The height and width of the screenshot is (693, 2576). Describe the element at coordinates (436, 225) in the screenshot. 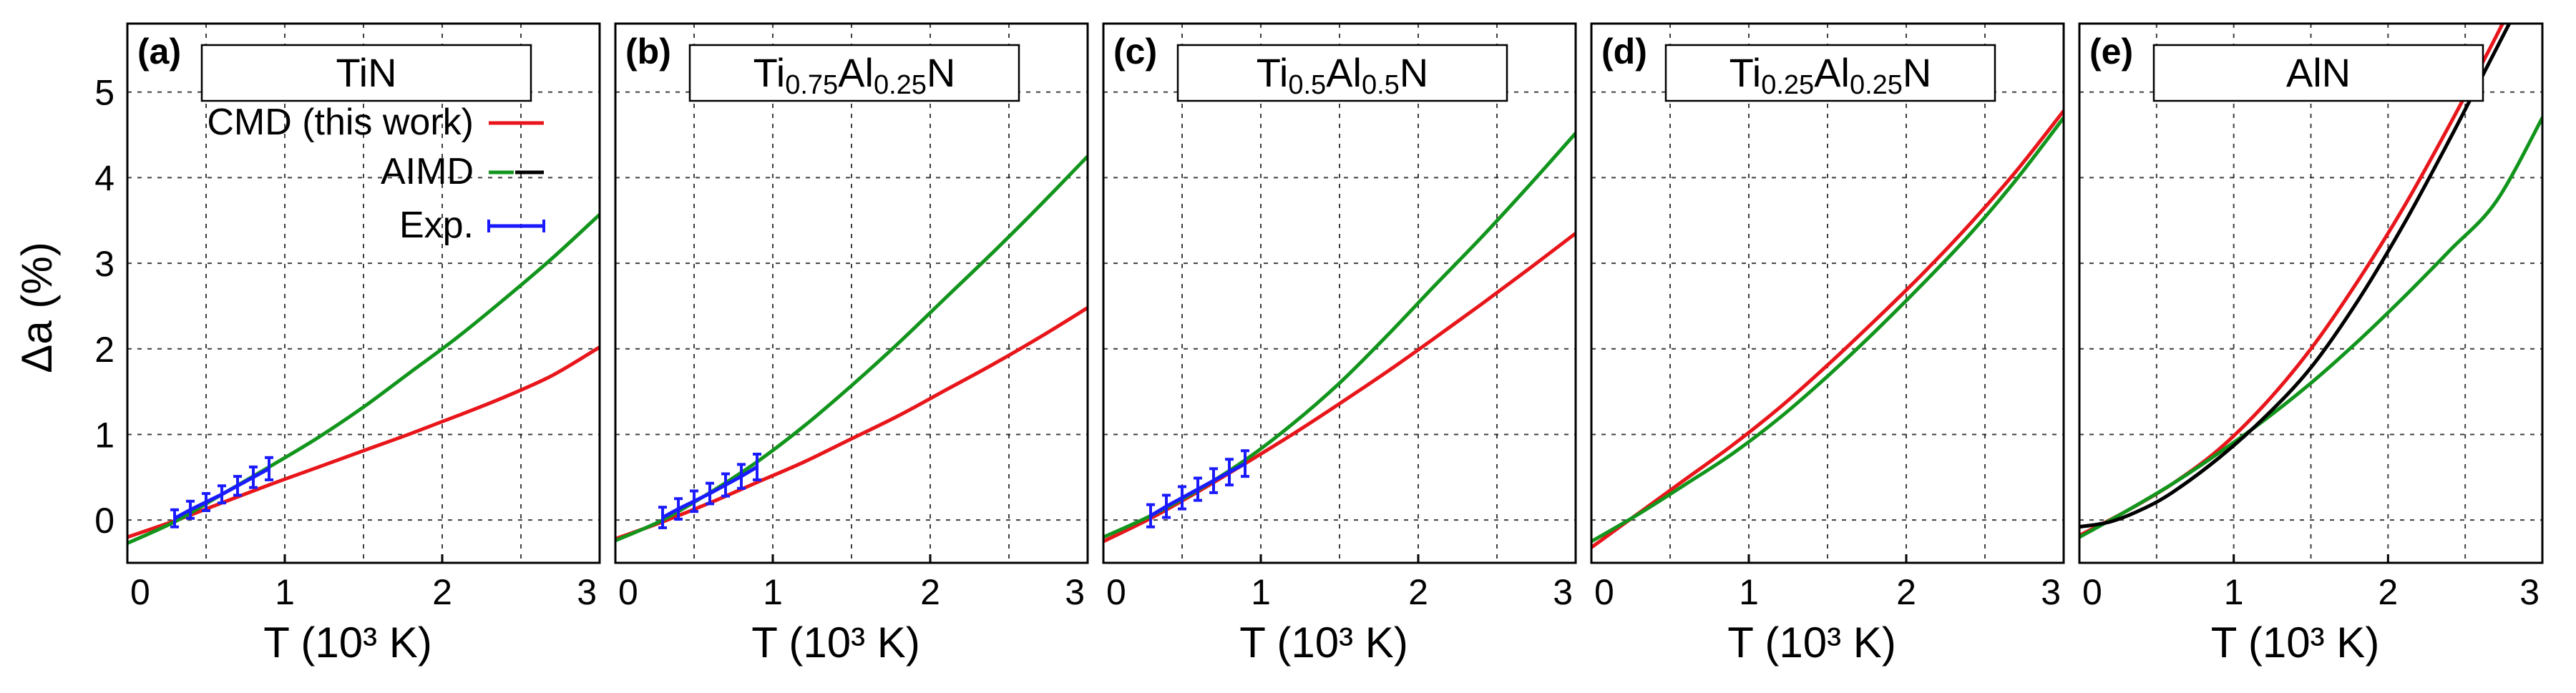

I see `legend-label: Exp.` at that location.